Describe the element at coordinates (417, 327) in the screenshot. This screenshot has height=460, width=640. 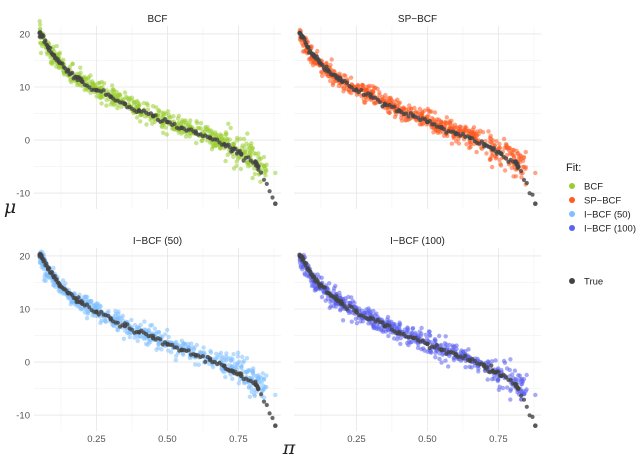
I see `fit-point-cloud` at that location.